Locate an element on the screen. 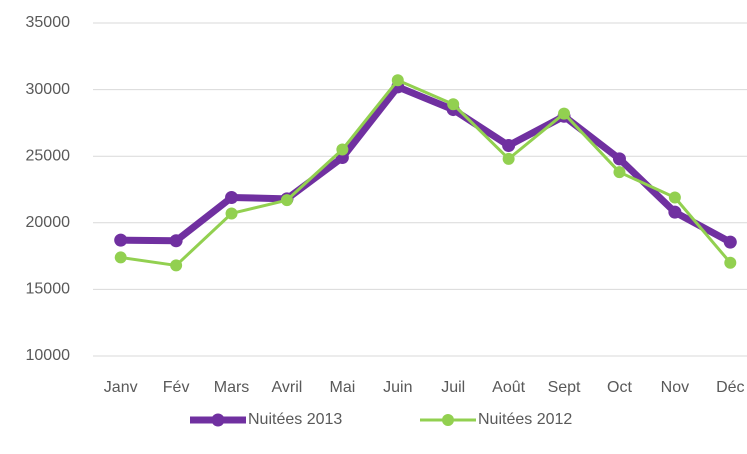 The width and height of the screenshot is (747, 454). x-tick-label: Mai is located at coordinates (342, 387).